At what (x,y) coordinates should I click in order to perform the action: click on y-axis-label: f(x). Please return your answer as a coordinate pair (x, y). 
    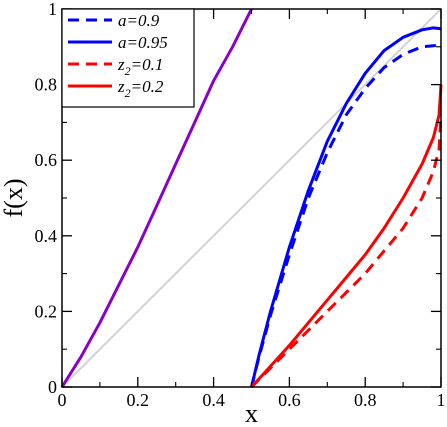
    Looking at the image, I should click on (14, 198).